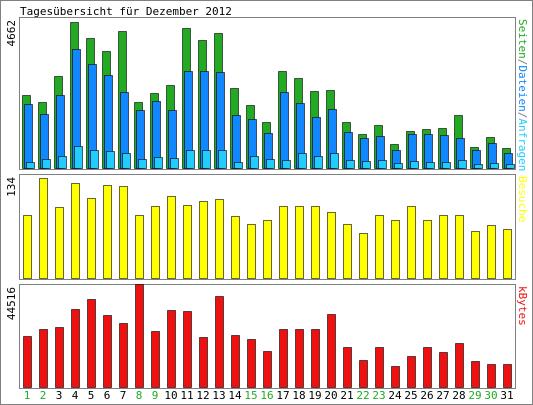 Image resolution: width=533 pixels, height=405 pixels. I want to click on day-label-13: 13, so click(218, 395).